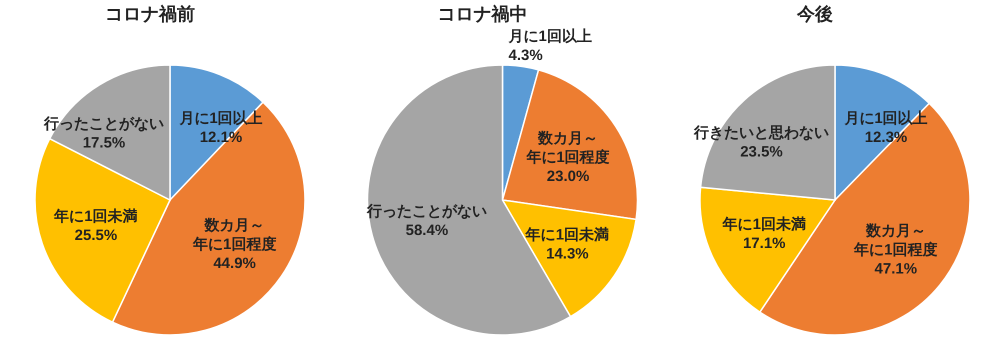 Image resolution: width=1000 pixels, height=341 pixels. Describe the element at coordinates (234, 263) in the screenshot. I see `data-label: 44.9%` at that location.